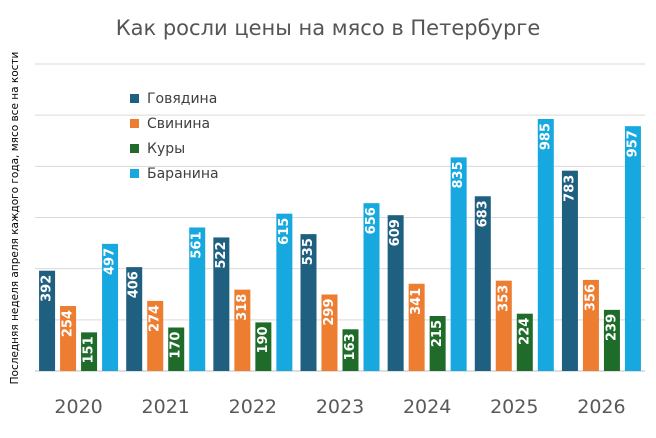 Image resolution: width=656 pixels, height=438 pixels. What do you see at coordinates (340, 407) in the screenshot?
I see `x-tick-label: 2023` at bounding box center [340, 407].